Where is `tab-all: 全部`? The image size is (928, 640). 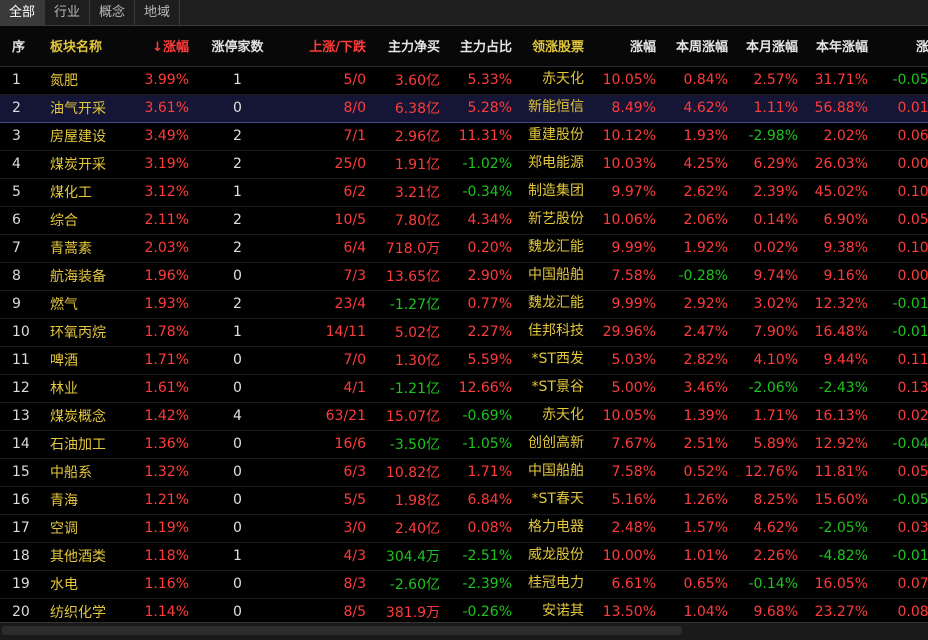
tab-all: 全部 is located at coordinates (23, 12).